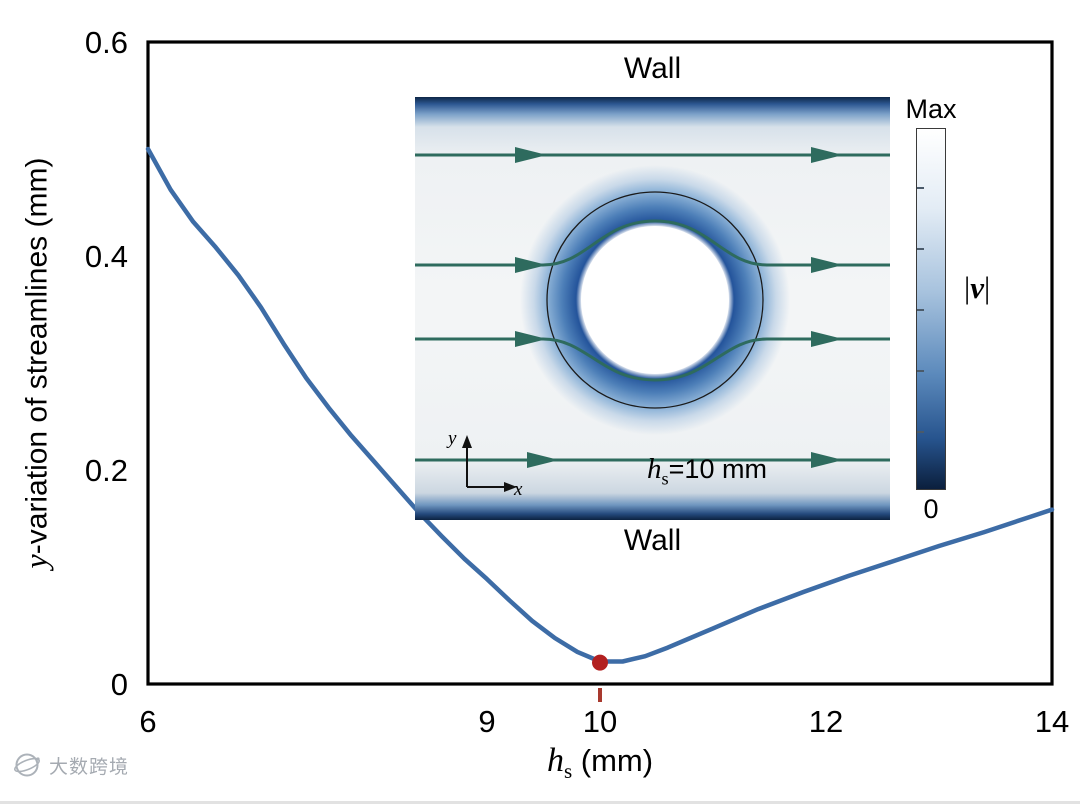 This screenshot has height=804, width=1080. I want to click on colorbar-max-label: Max, so click(931, 109).